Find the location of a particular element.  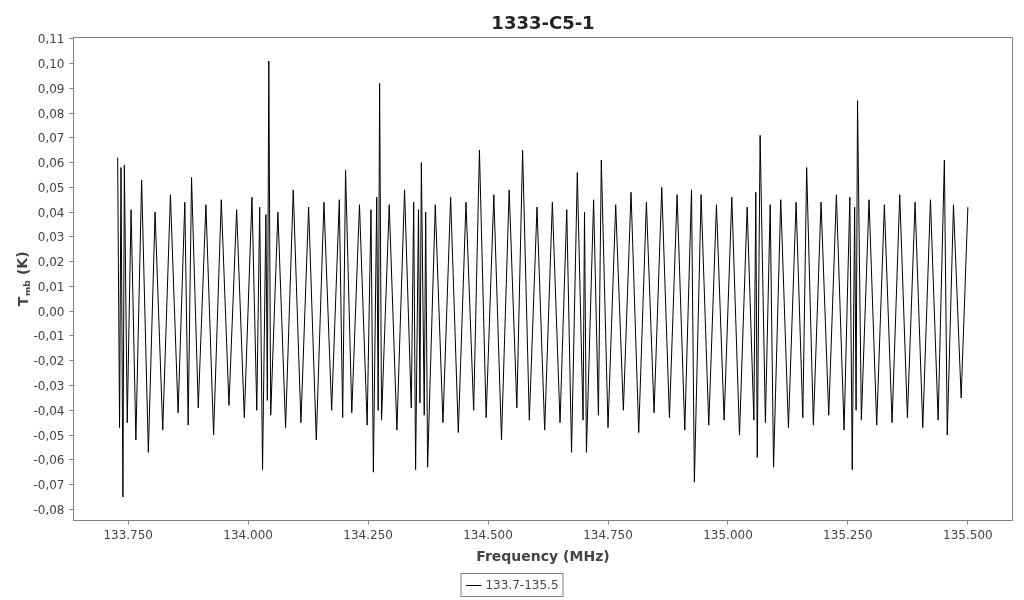

y-tick-label: -0,05 is located at coordinates (49, 435).